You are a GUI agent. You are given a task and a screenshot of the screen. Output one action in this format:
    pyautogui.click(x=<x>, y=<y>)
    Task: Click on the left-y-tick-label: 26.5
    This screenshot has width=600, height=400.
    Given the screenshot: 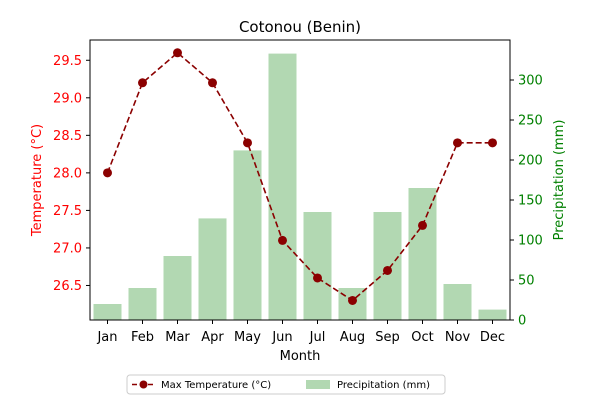 What is the action you would take?
    pyautogui.click(x=67, y=286)
    